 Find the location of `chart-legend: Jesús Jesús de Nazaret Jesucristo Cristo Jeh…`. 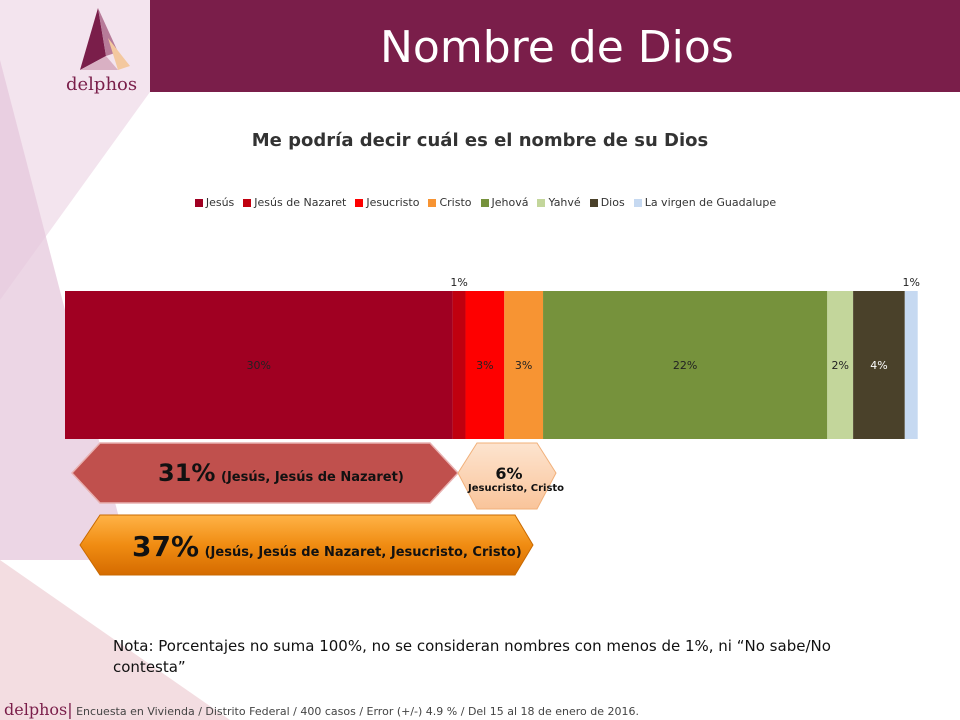

chart-legend: Jesús Jesús de Nazaret Jesucristo Cristo Jeh… is located at coordinates (480, 202).